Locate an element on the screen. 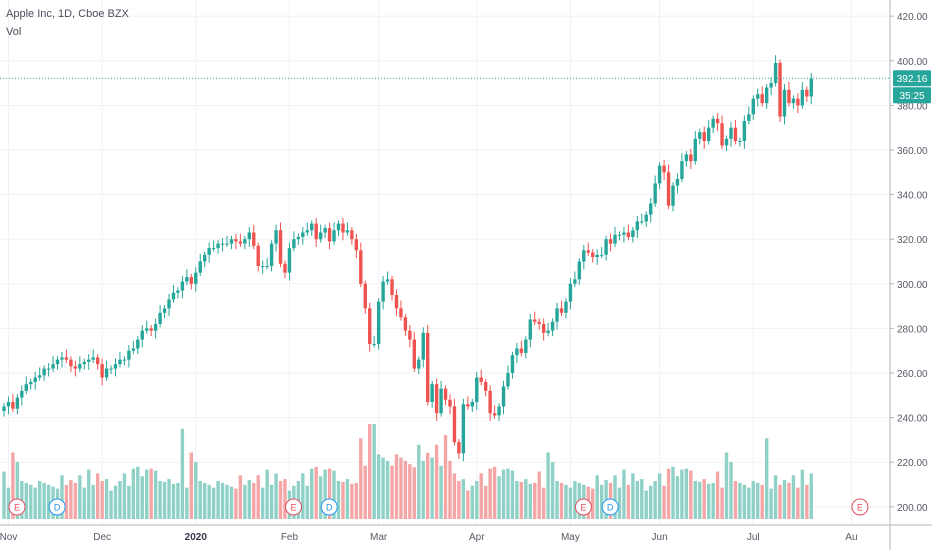 Image resolution: width=932 pixels, height=550 pixels. volume-label: Vol is located at coordinates (14, 32).